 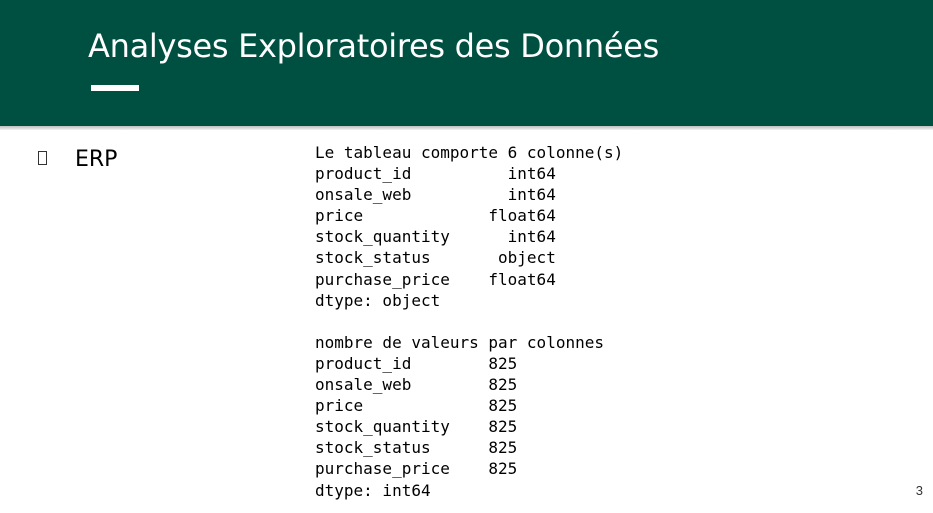 I want to click on code-output-line: dtype: object, so click(x=378, y=300).